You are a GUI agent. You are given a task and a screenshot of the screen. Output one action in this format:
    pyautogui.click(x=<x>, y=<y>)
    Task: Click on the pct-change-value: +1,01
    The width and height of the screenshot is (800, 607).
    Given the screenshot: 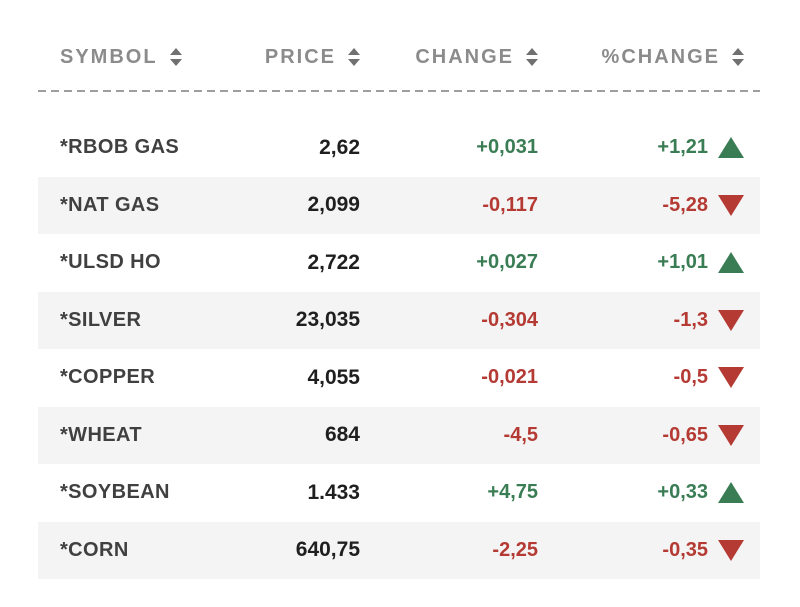 What is the action you would take?
    pyautogui.click(x=682, y=262)
    